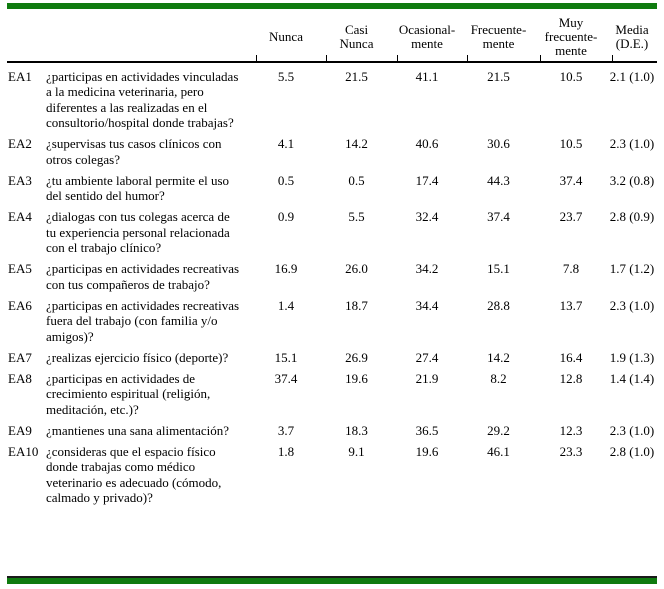 The width and height of the screenshot is (664, 589). What do you see at coordinates (356, 378) in the screenshot?
I see `value-casi-nunca: 19.6` at bounding box center [356, 378].